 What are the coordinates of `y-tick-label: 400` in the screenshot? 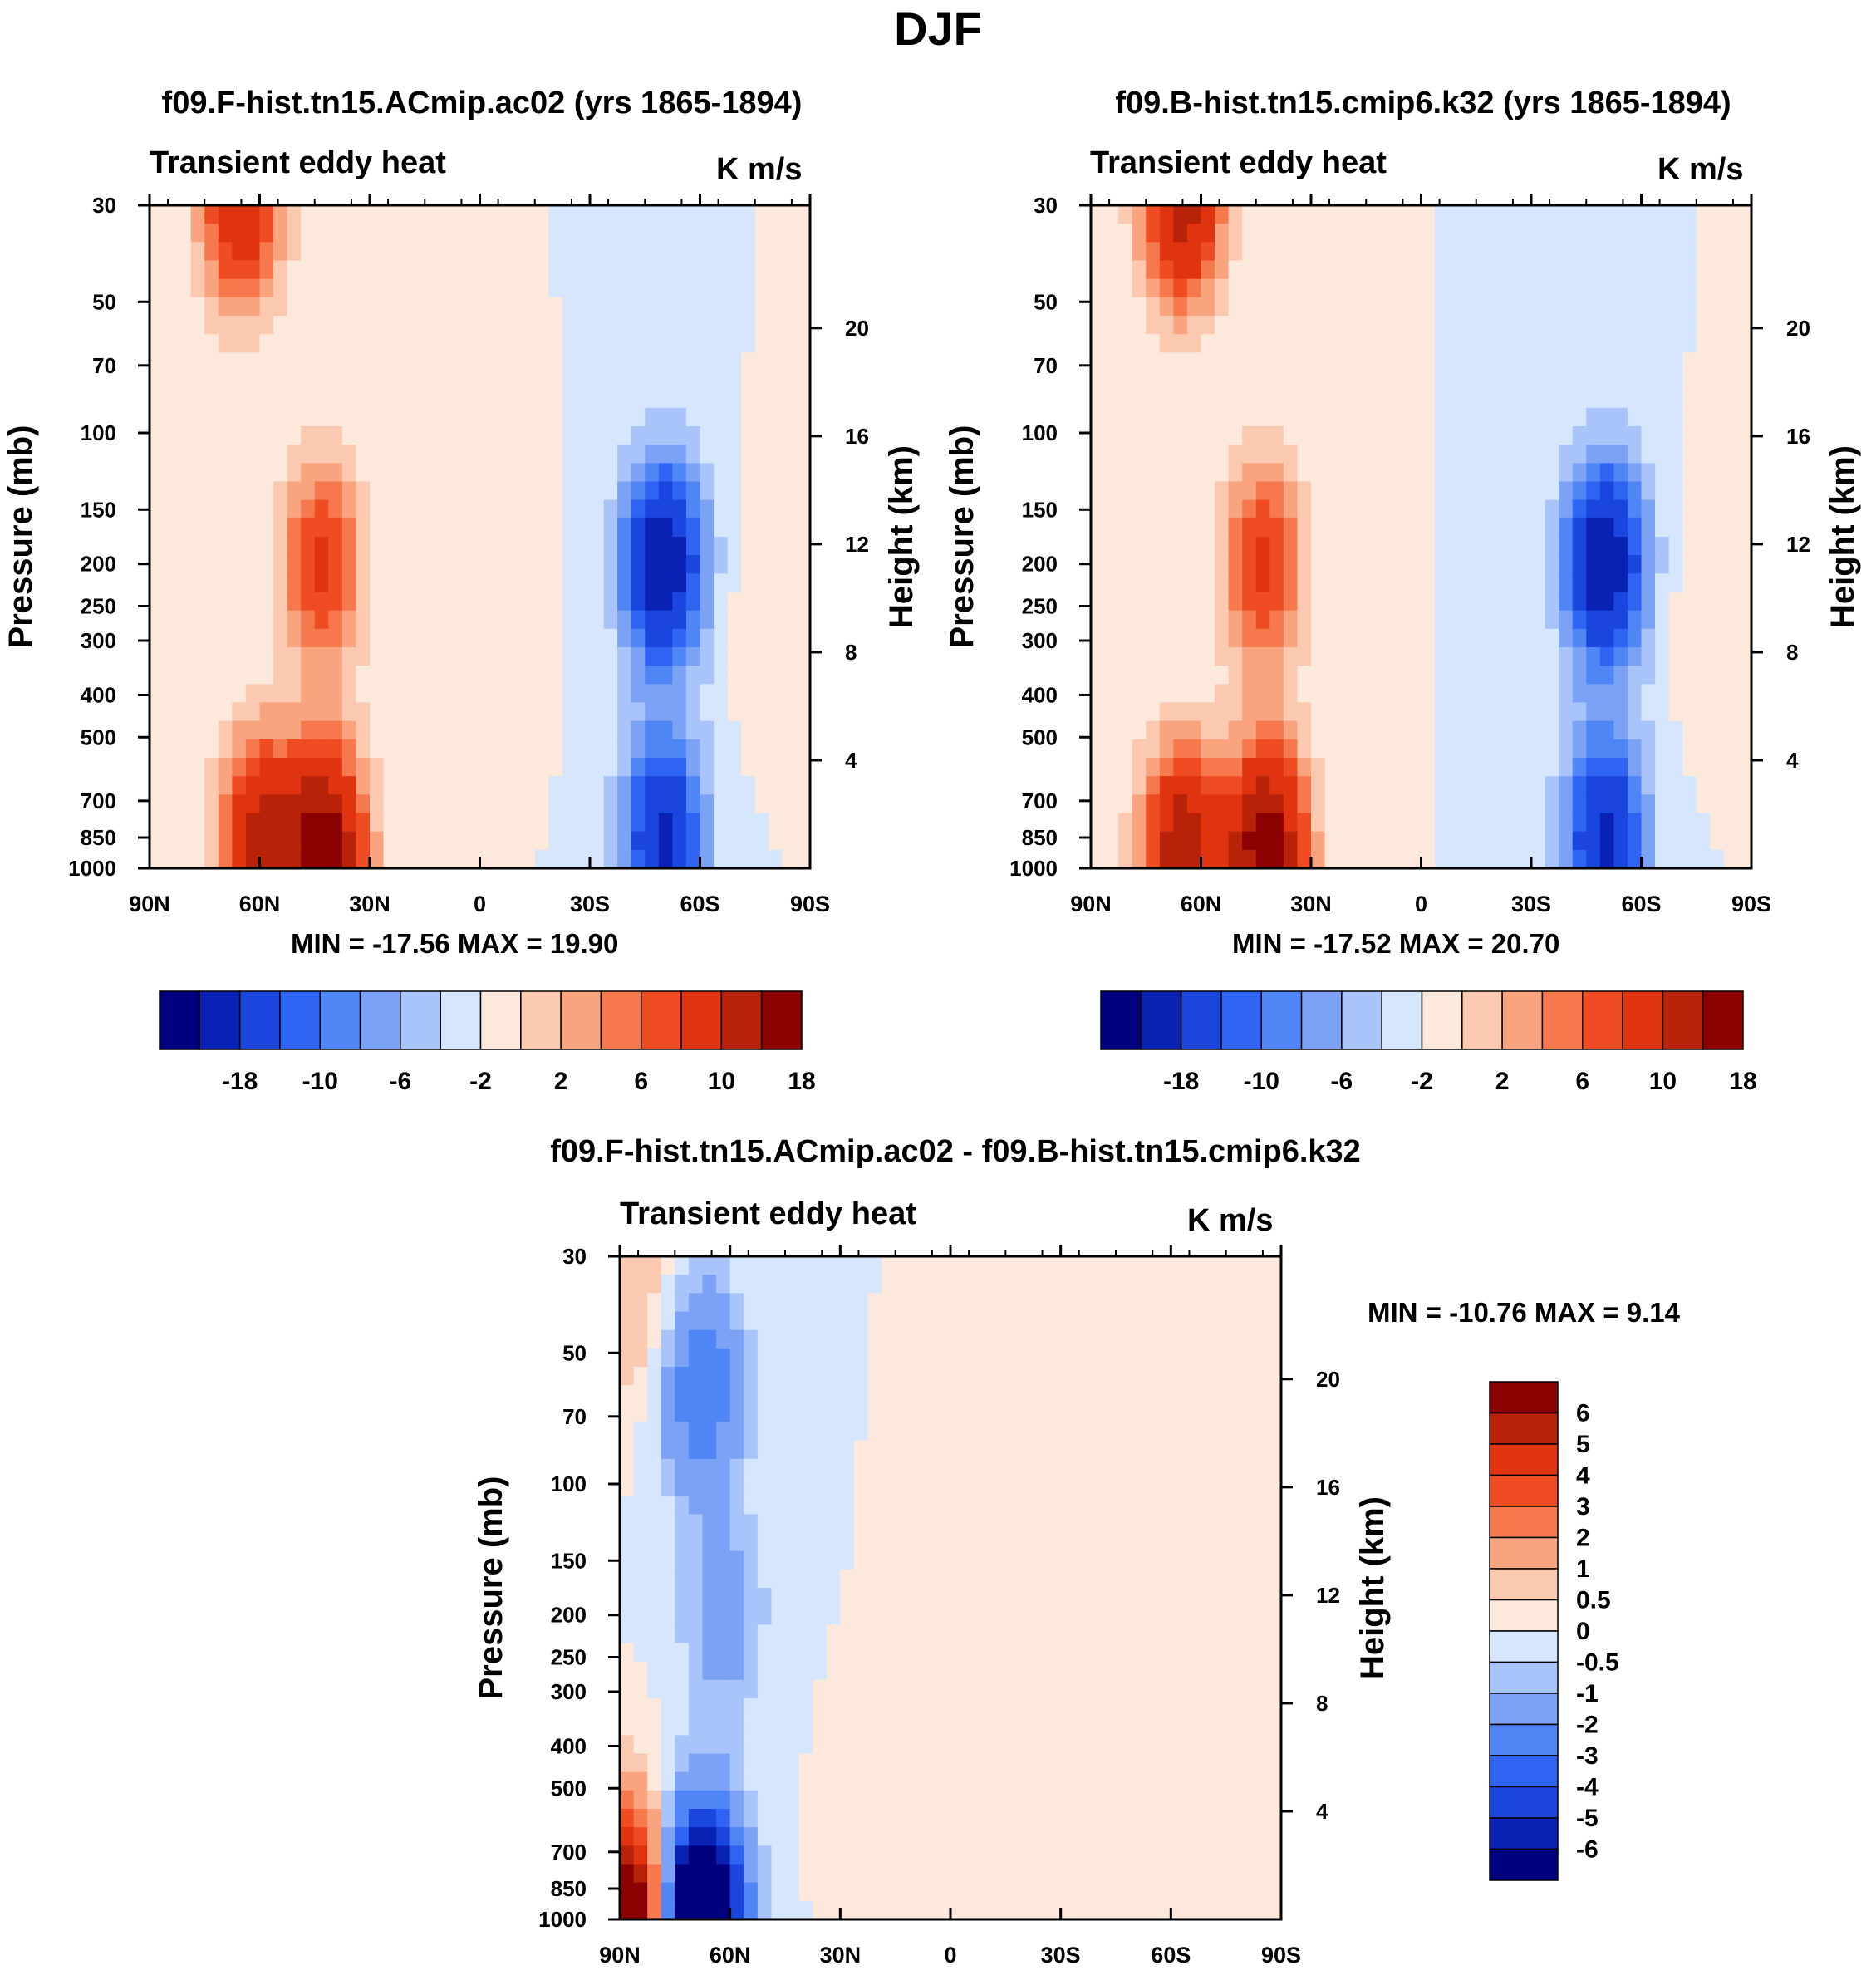 It's located at (98, 694).